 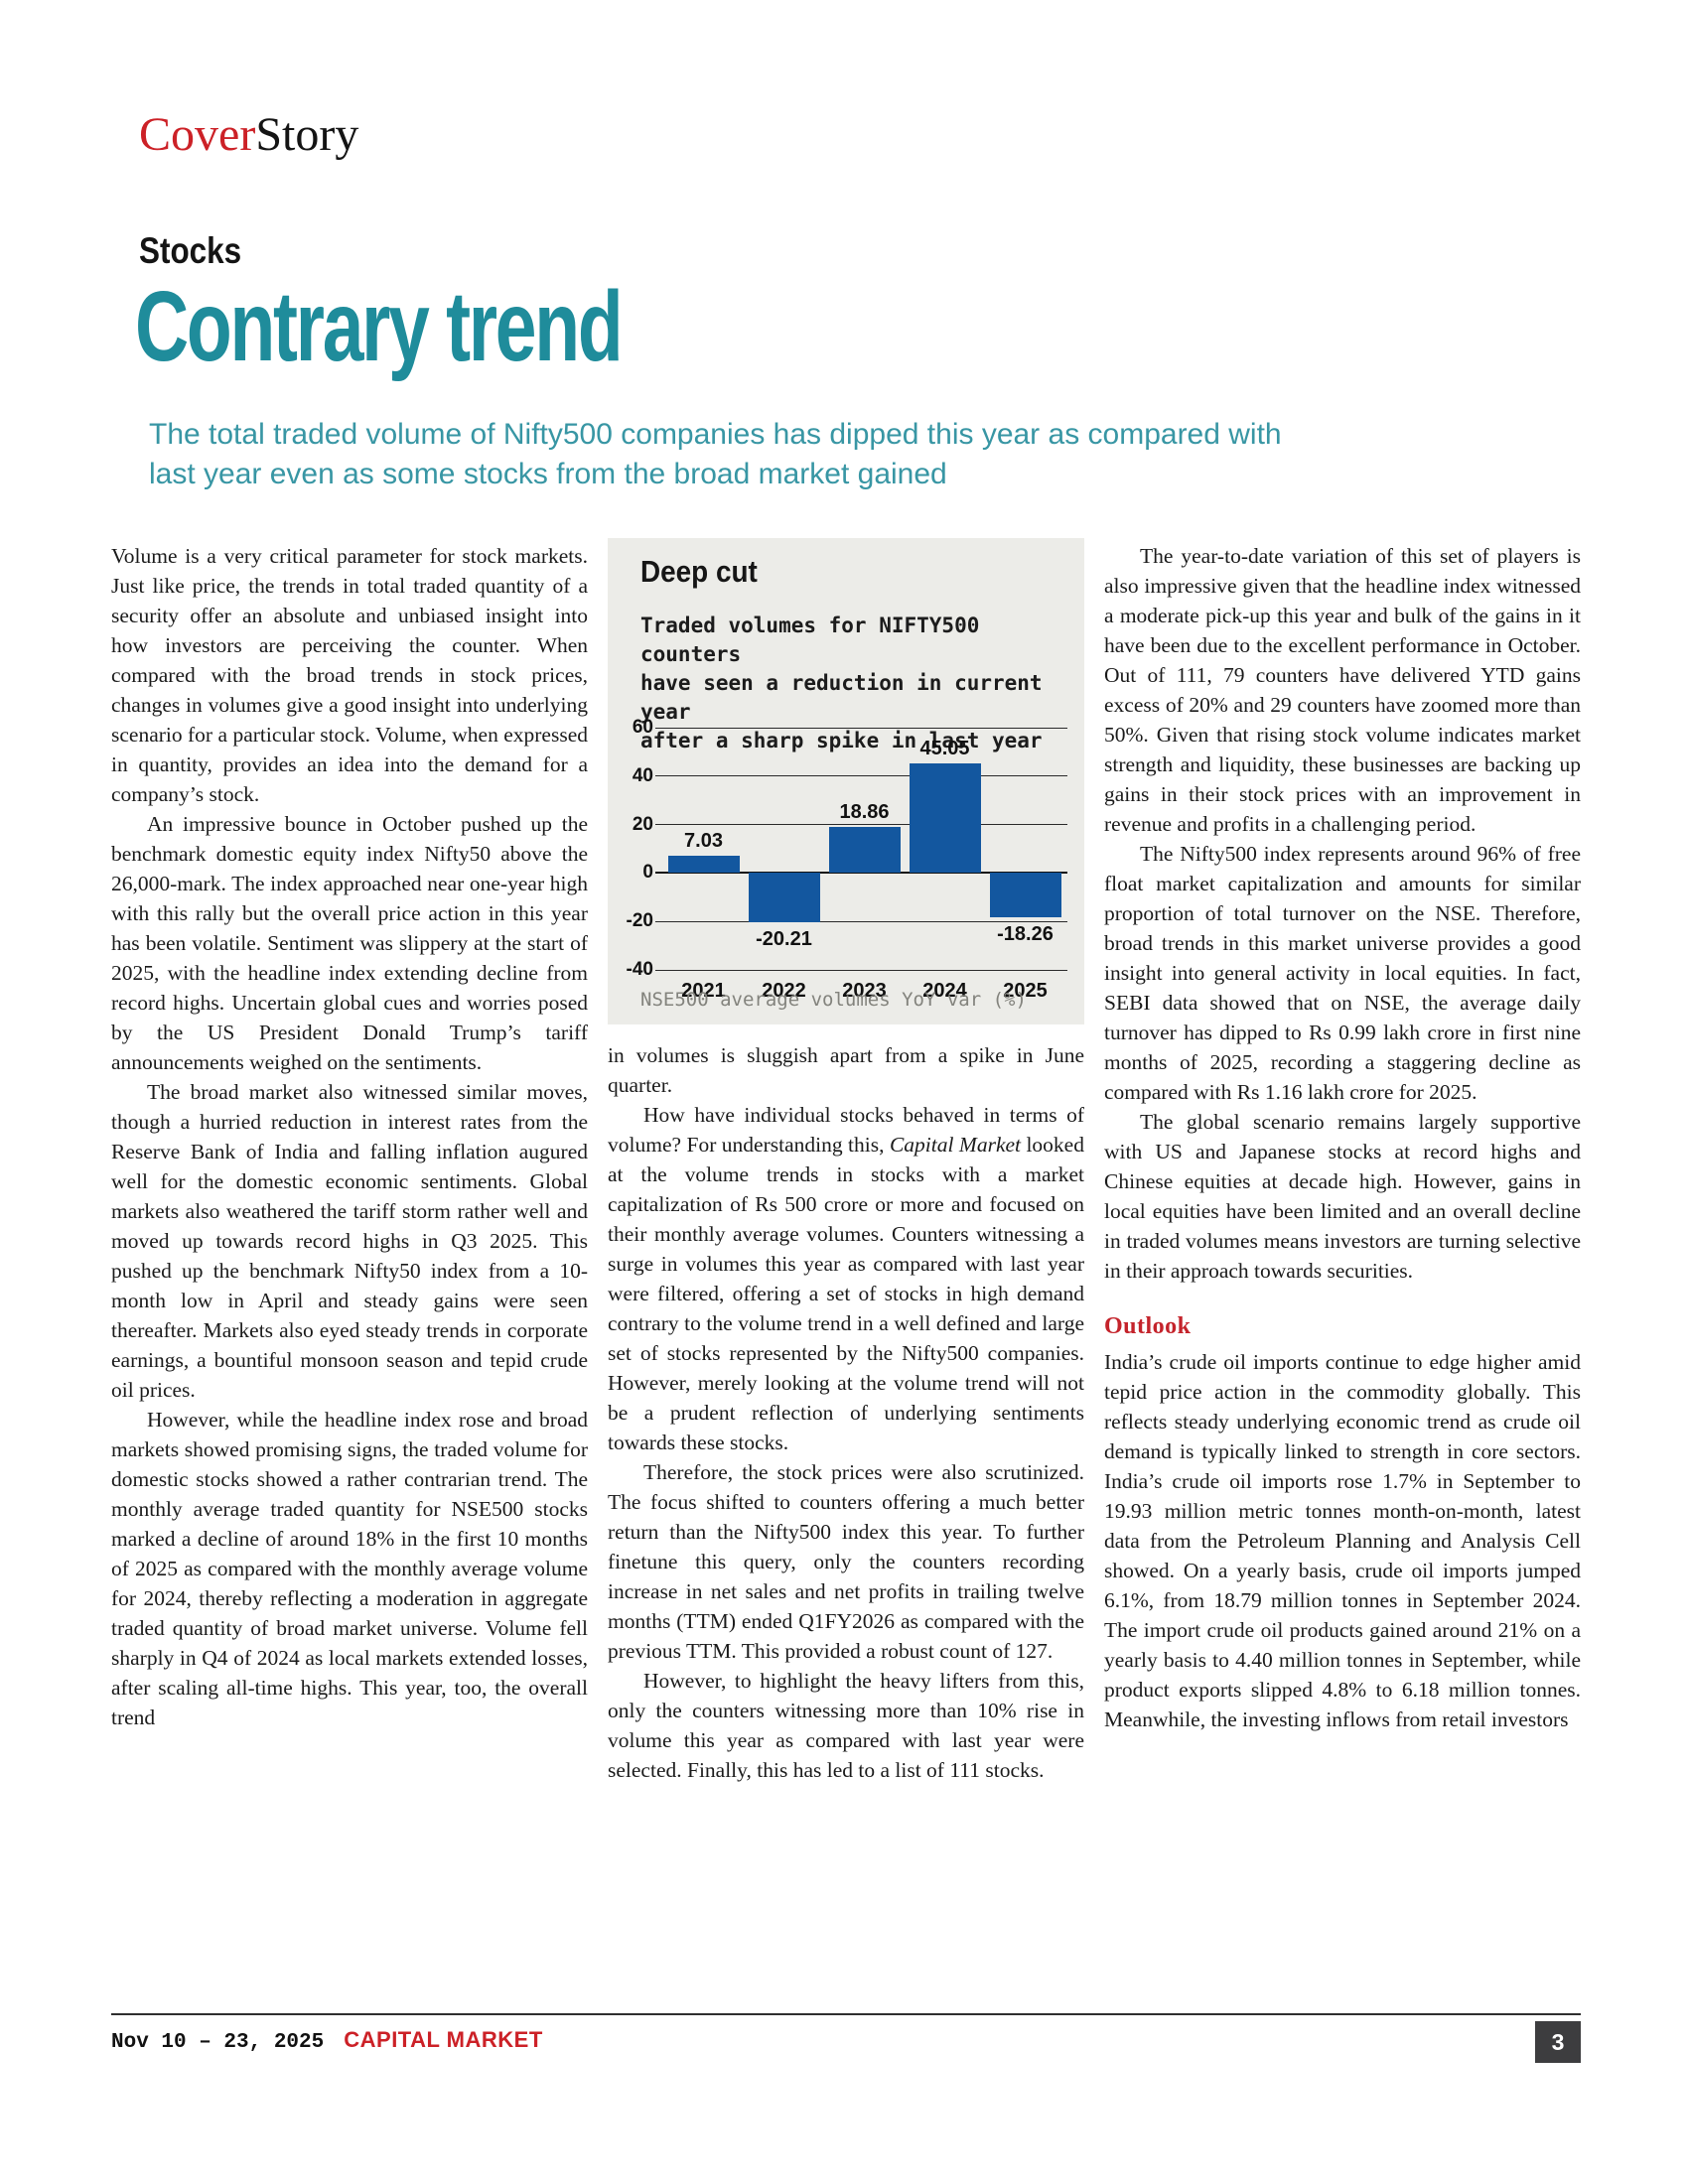 I want to click on y-tick-label-0: 0, so click(x=647, y=873).